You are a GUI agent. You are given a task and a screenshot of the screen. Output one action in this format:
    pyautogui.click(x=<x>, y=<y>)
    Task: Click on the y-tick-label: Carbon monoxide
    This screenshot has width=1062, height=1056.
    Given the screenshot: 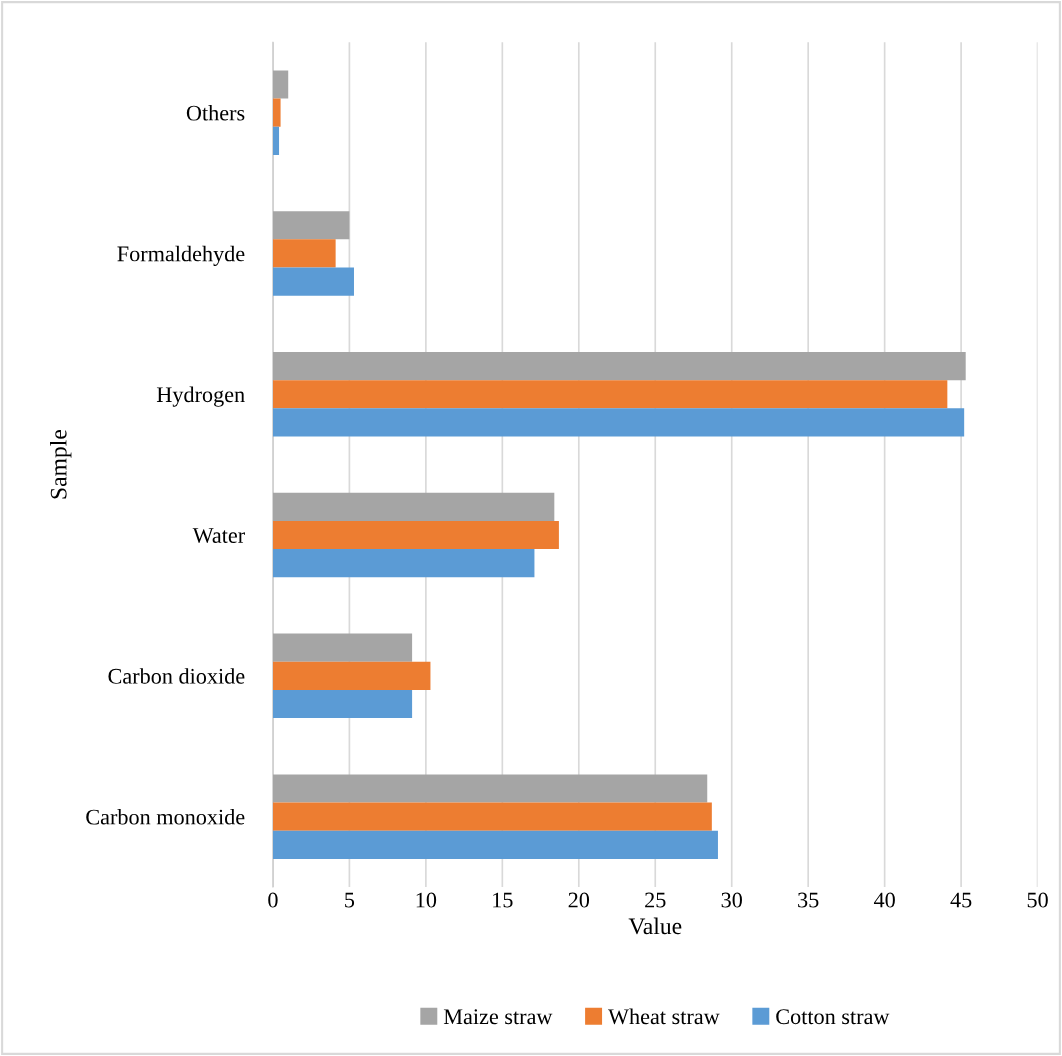 What is the action you would take?
    pyautogui.click(x=165, y=816)
    